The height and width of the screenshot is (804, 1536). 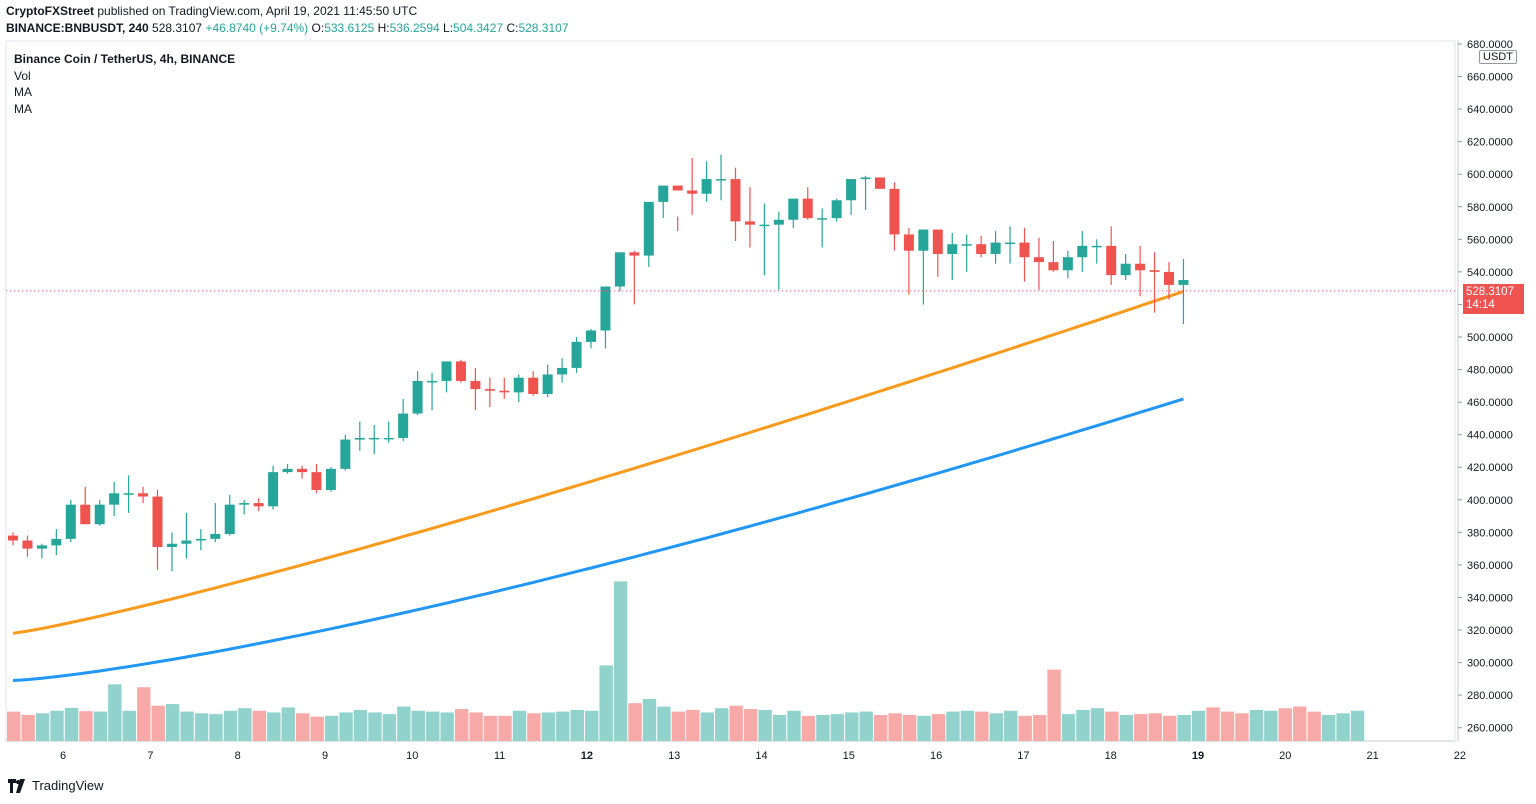 What do you see at coordinates (23, 92) in the screenshot?
I see `legend-ma-1: MA` at bounding box center [23, 92].